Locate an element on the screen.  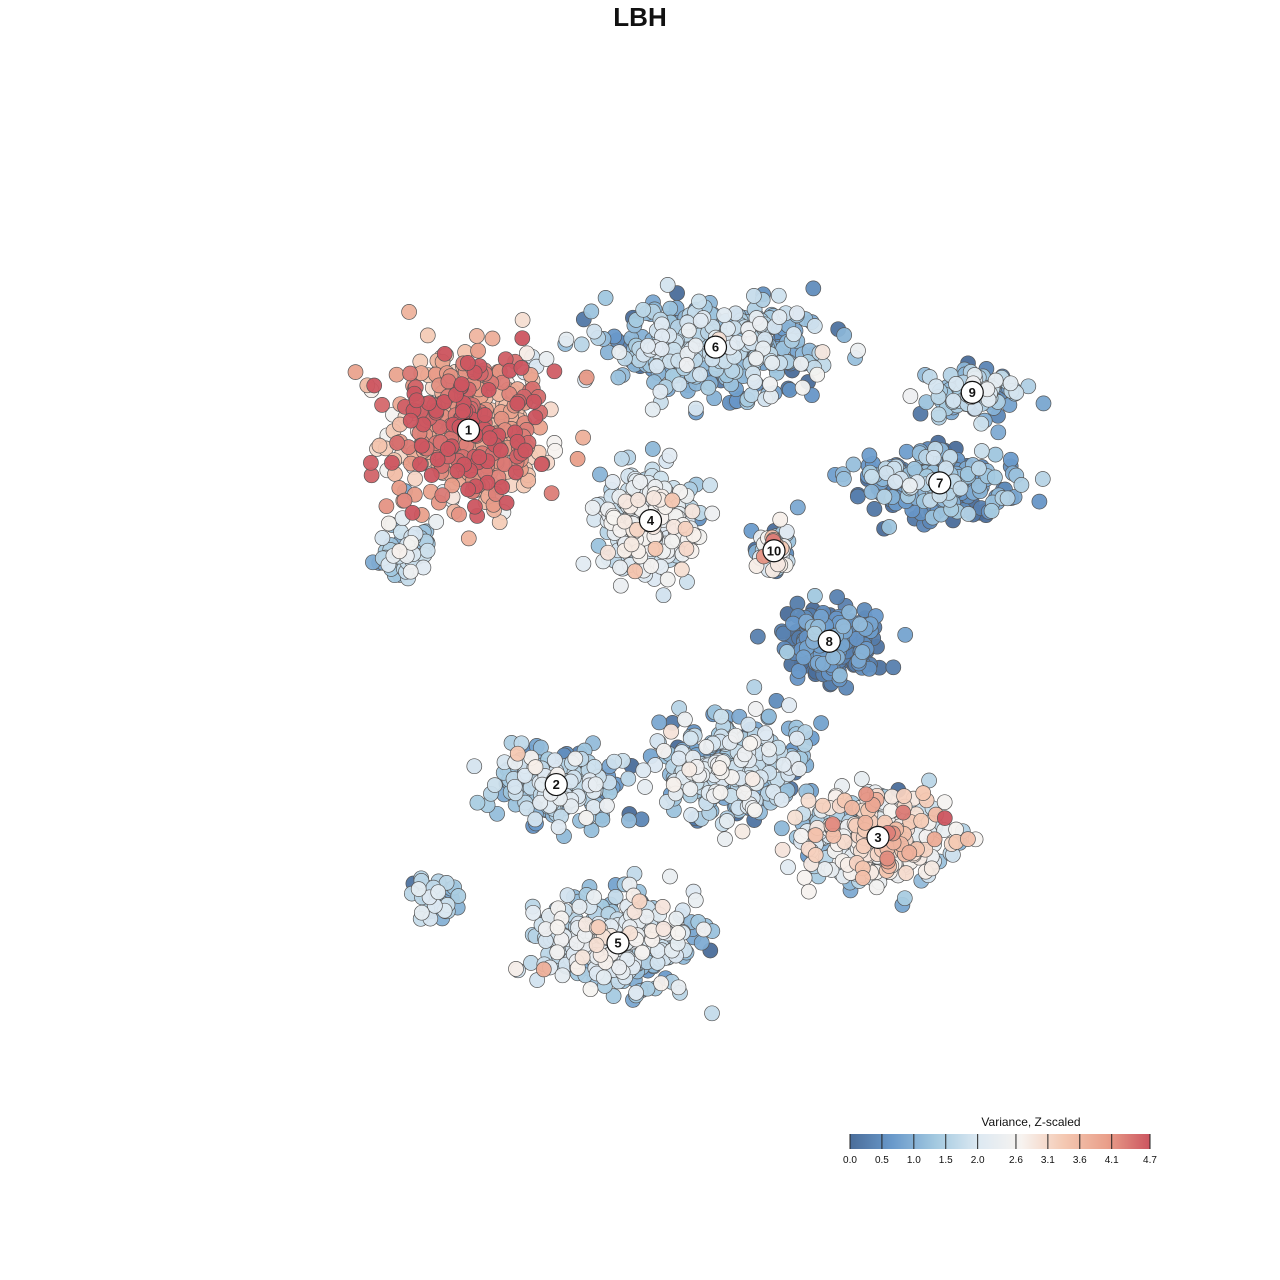
cluster-label-text: 7 is located at coordinates (939, 482).